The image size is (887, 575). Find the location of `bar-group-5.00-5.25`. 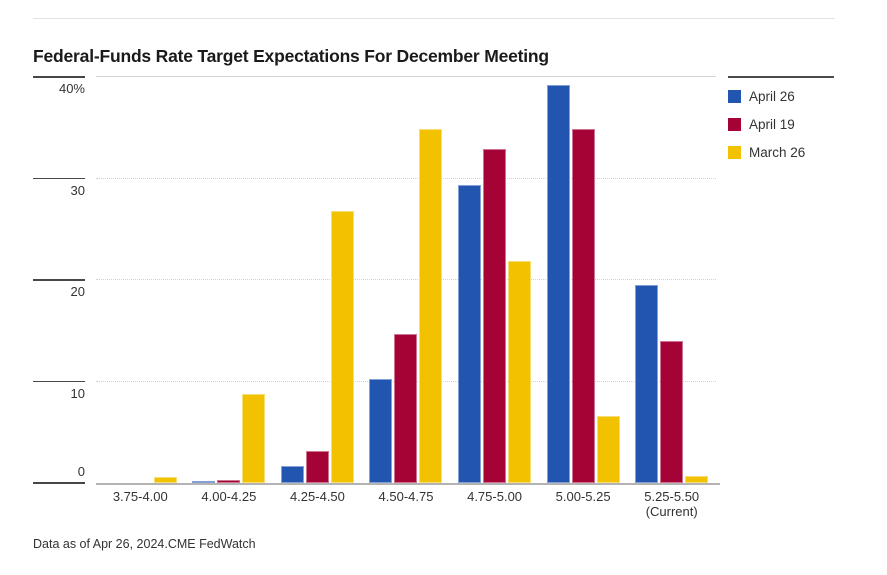

bar-group-5.00-5.25 is located at coordinates (583, 280).